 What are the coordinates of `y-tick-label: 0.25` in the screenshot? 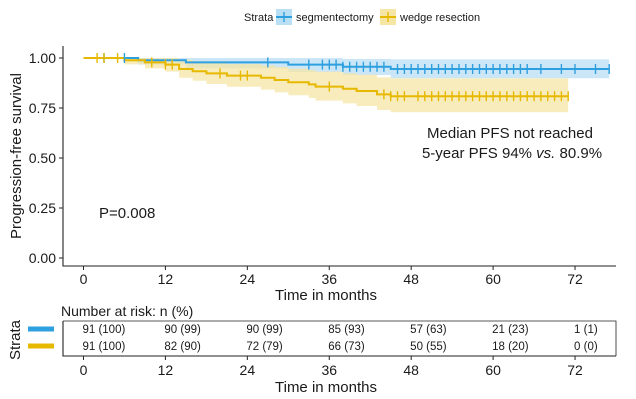 It's located at (42, 208).